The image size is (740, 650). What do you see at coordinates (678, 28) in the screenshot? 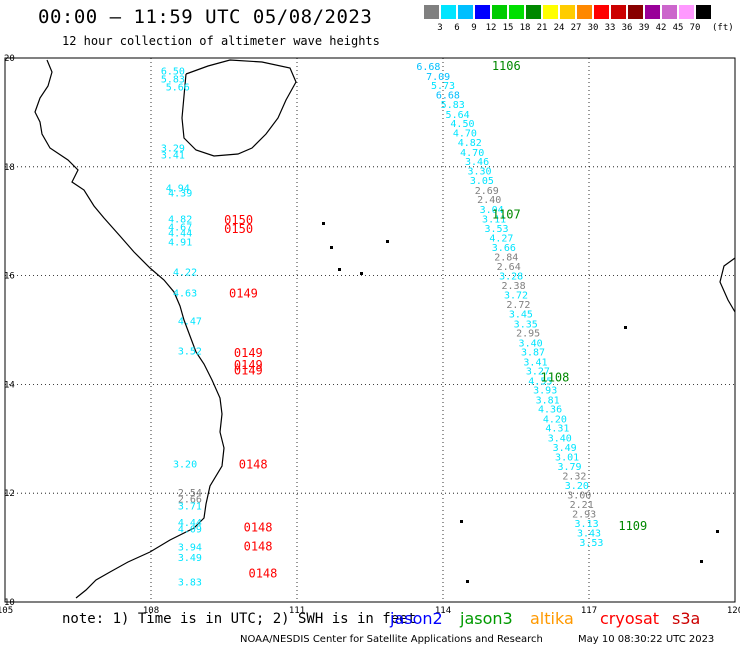
I see `legend-label: 45` at bounding box center [678, 28].